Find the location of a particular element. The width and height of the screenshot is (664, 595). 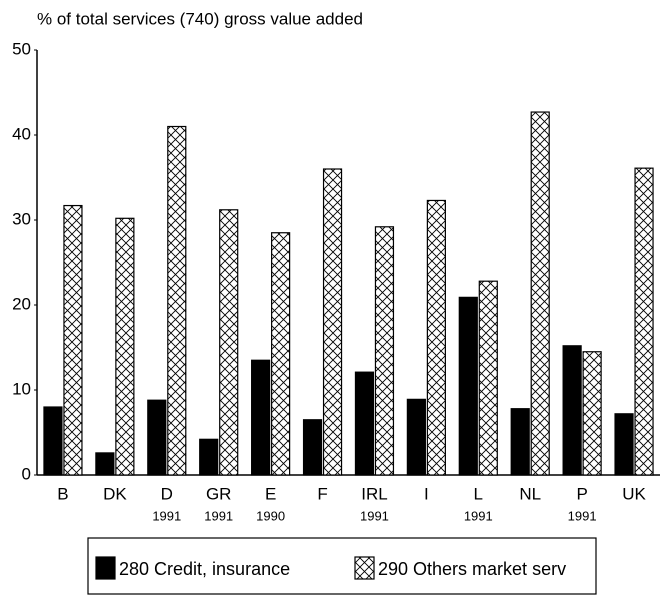

legend-box is located at coordinates (342, 566).